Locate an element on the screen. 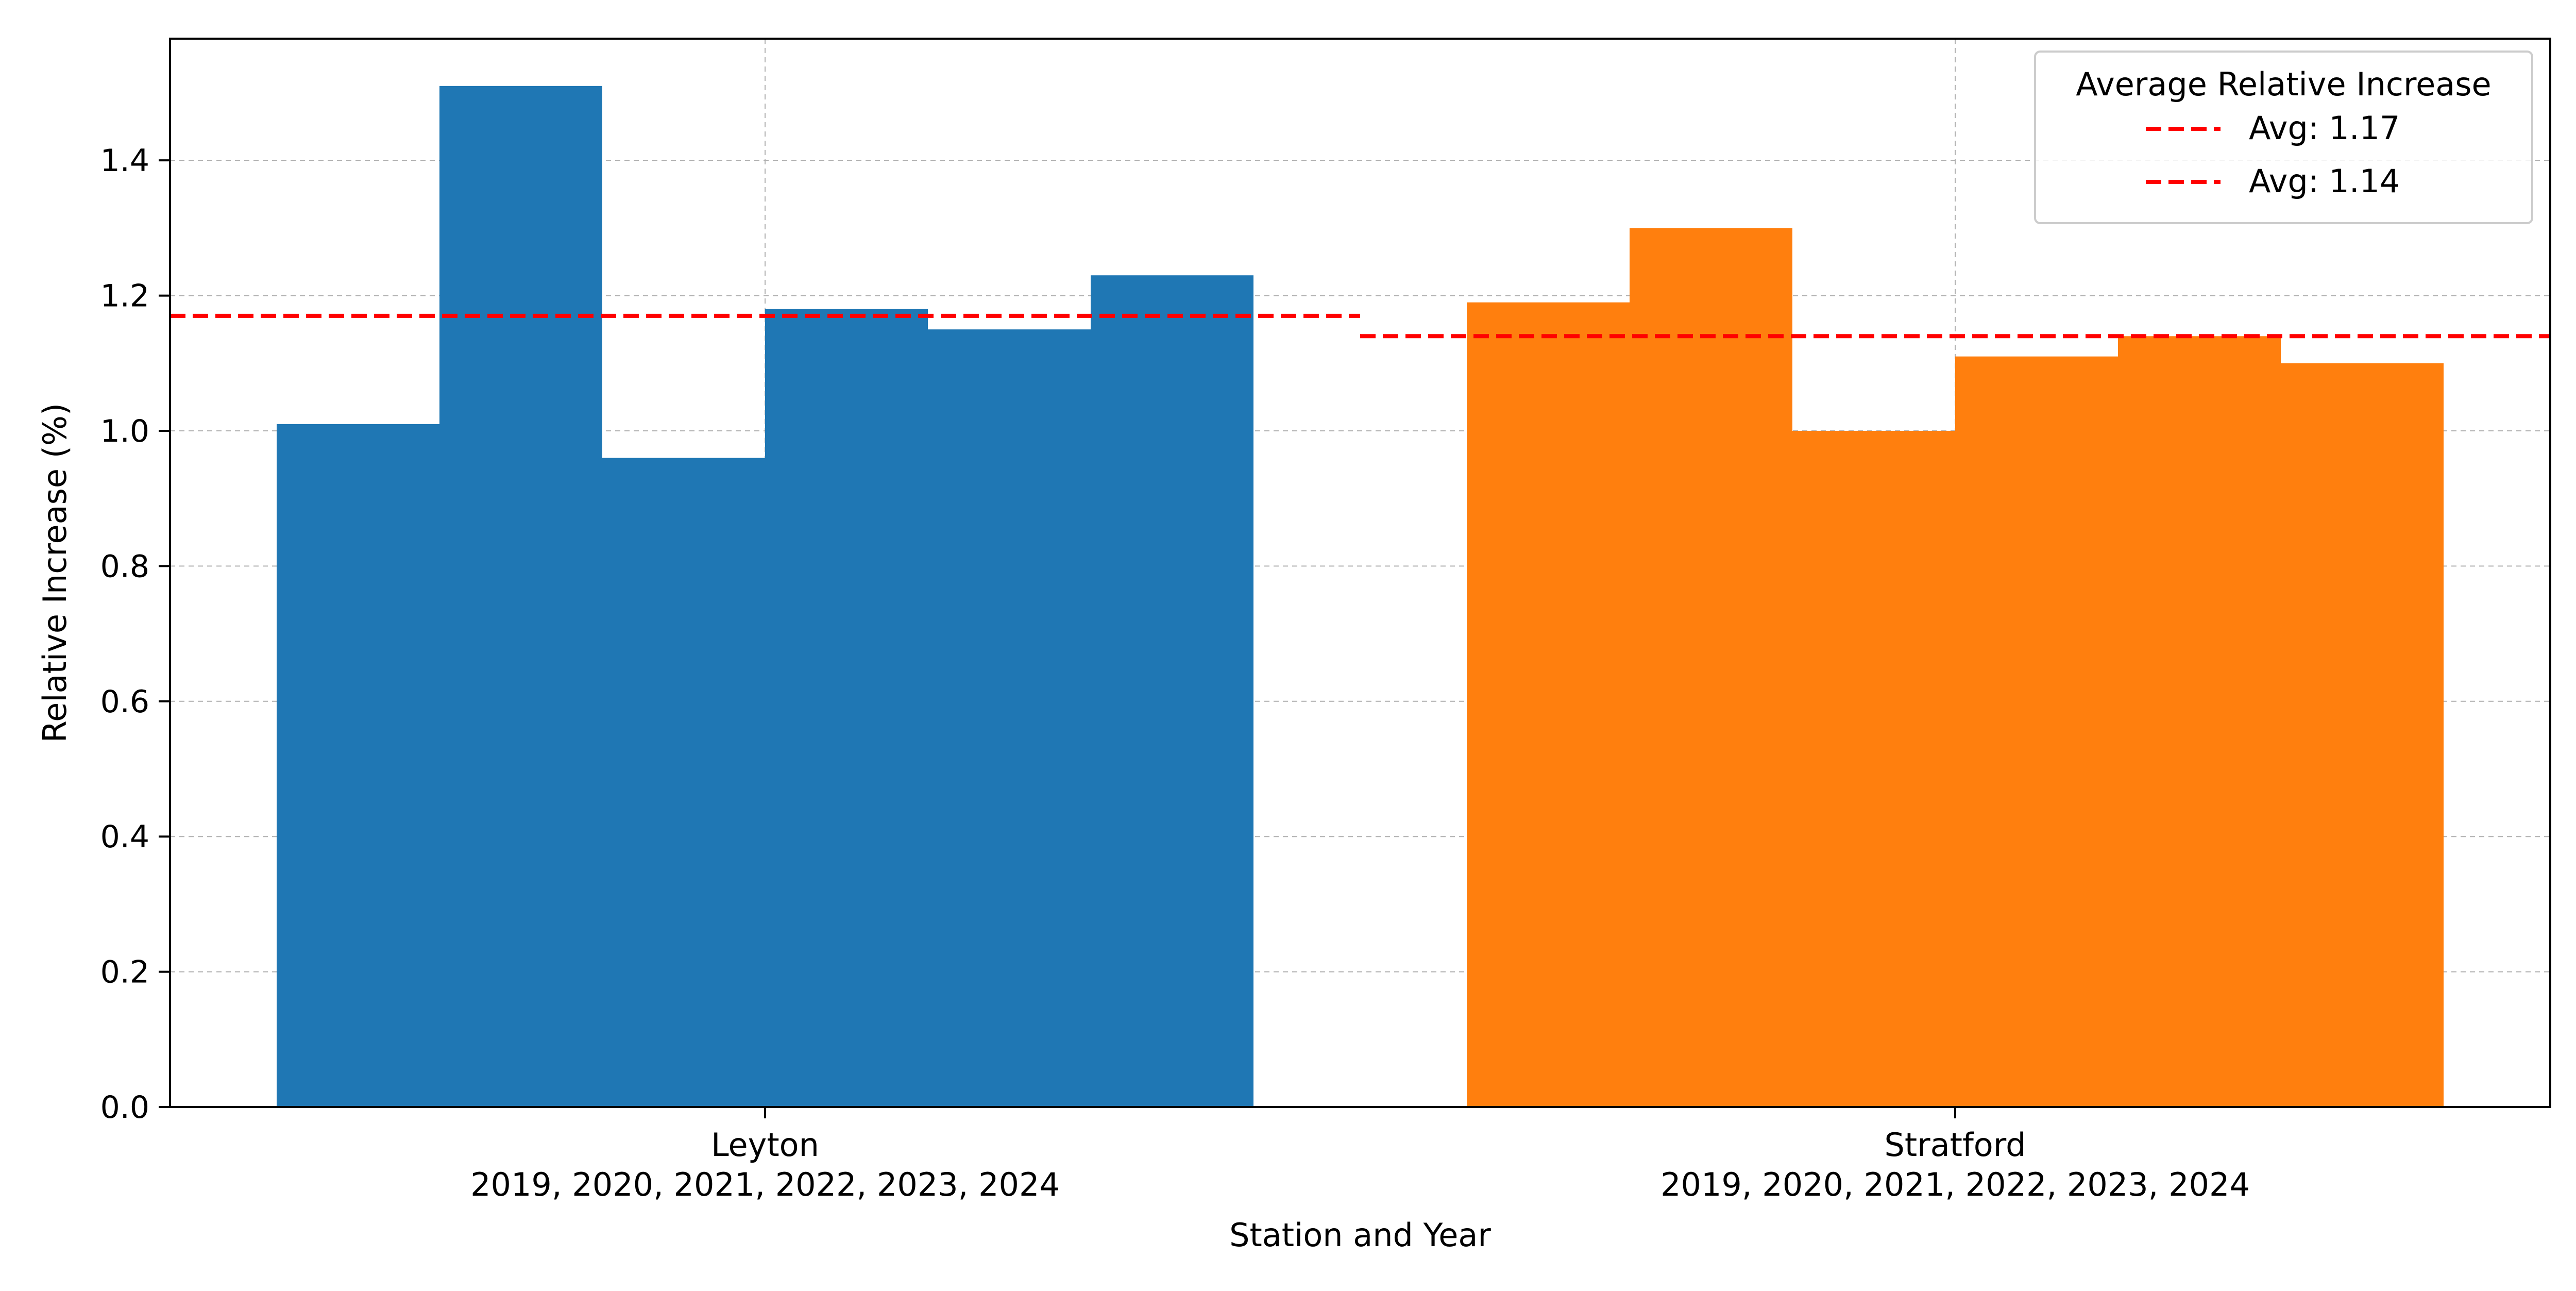  legend-entries: Avg: 1.17 Avg: 1.14 is located at coordinates (2273, 154).